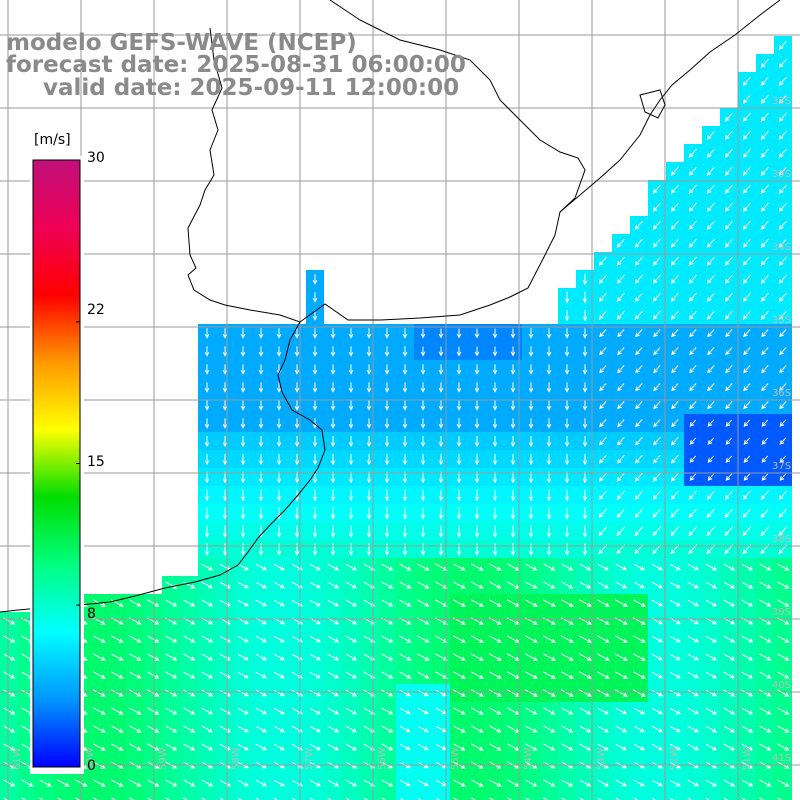 Image resolution: width=800 pixels, height=800 pixels. What do you see at coordinates (17, 758) in the screenshot?
I see `longitude-label: 61W` at bounding box center [17, 758].